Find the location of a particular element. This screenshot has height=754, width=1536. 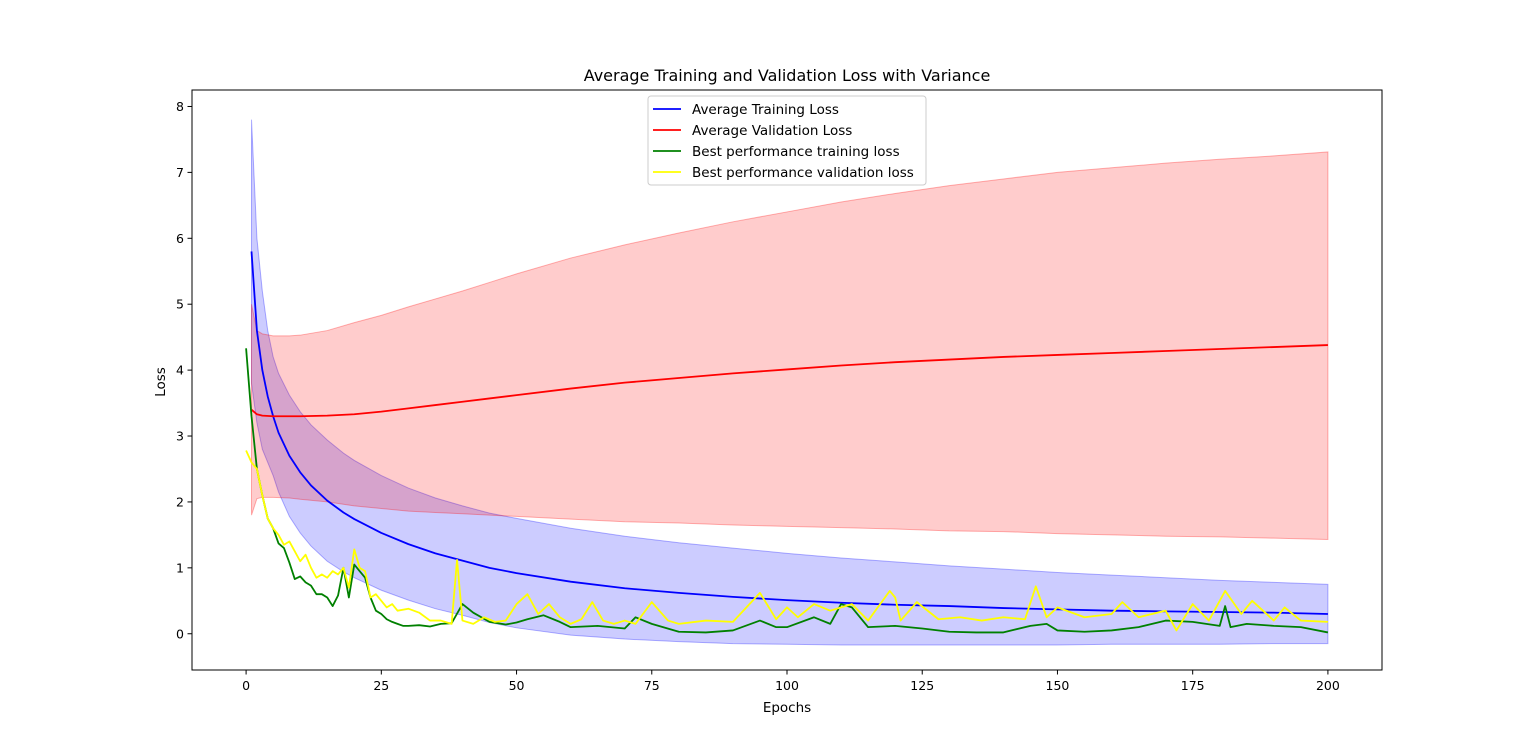

y-tick-label: 3 is located at coordinates (180, 436).